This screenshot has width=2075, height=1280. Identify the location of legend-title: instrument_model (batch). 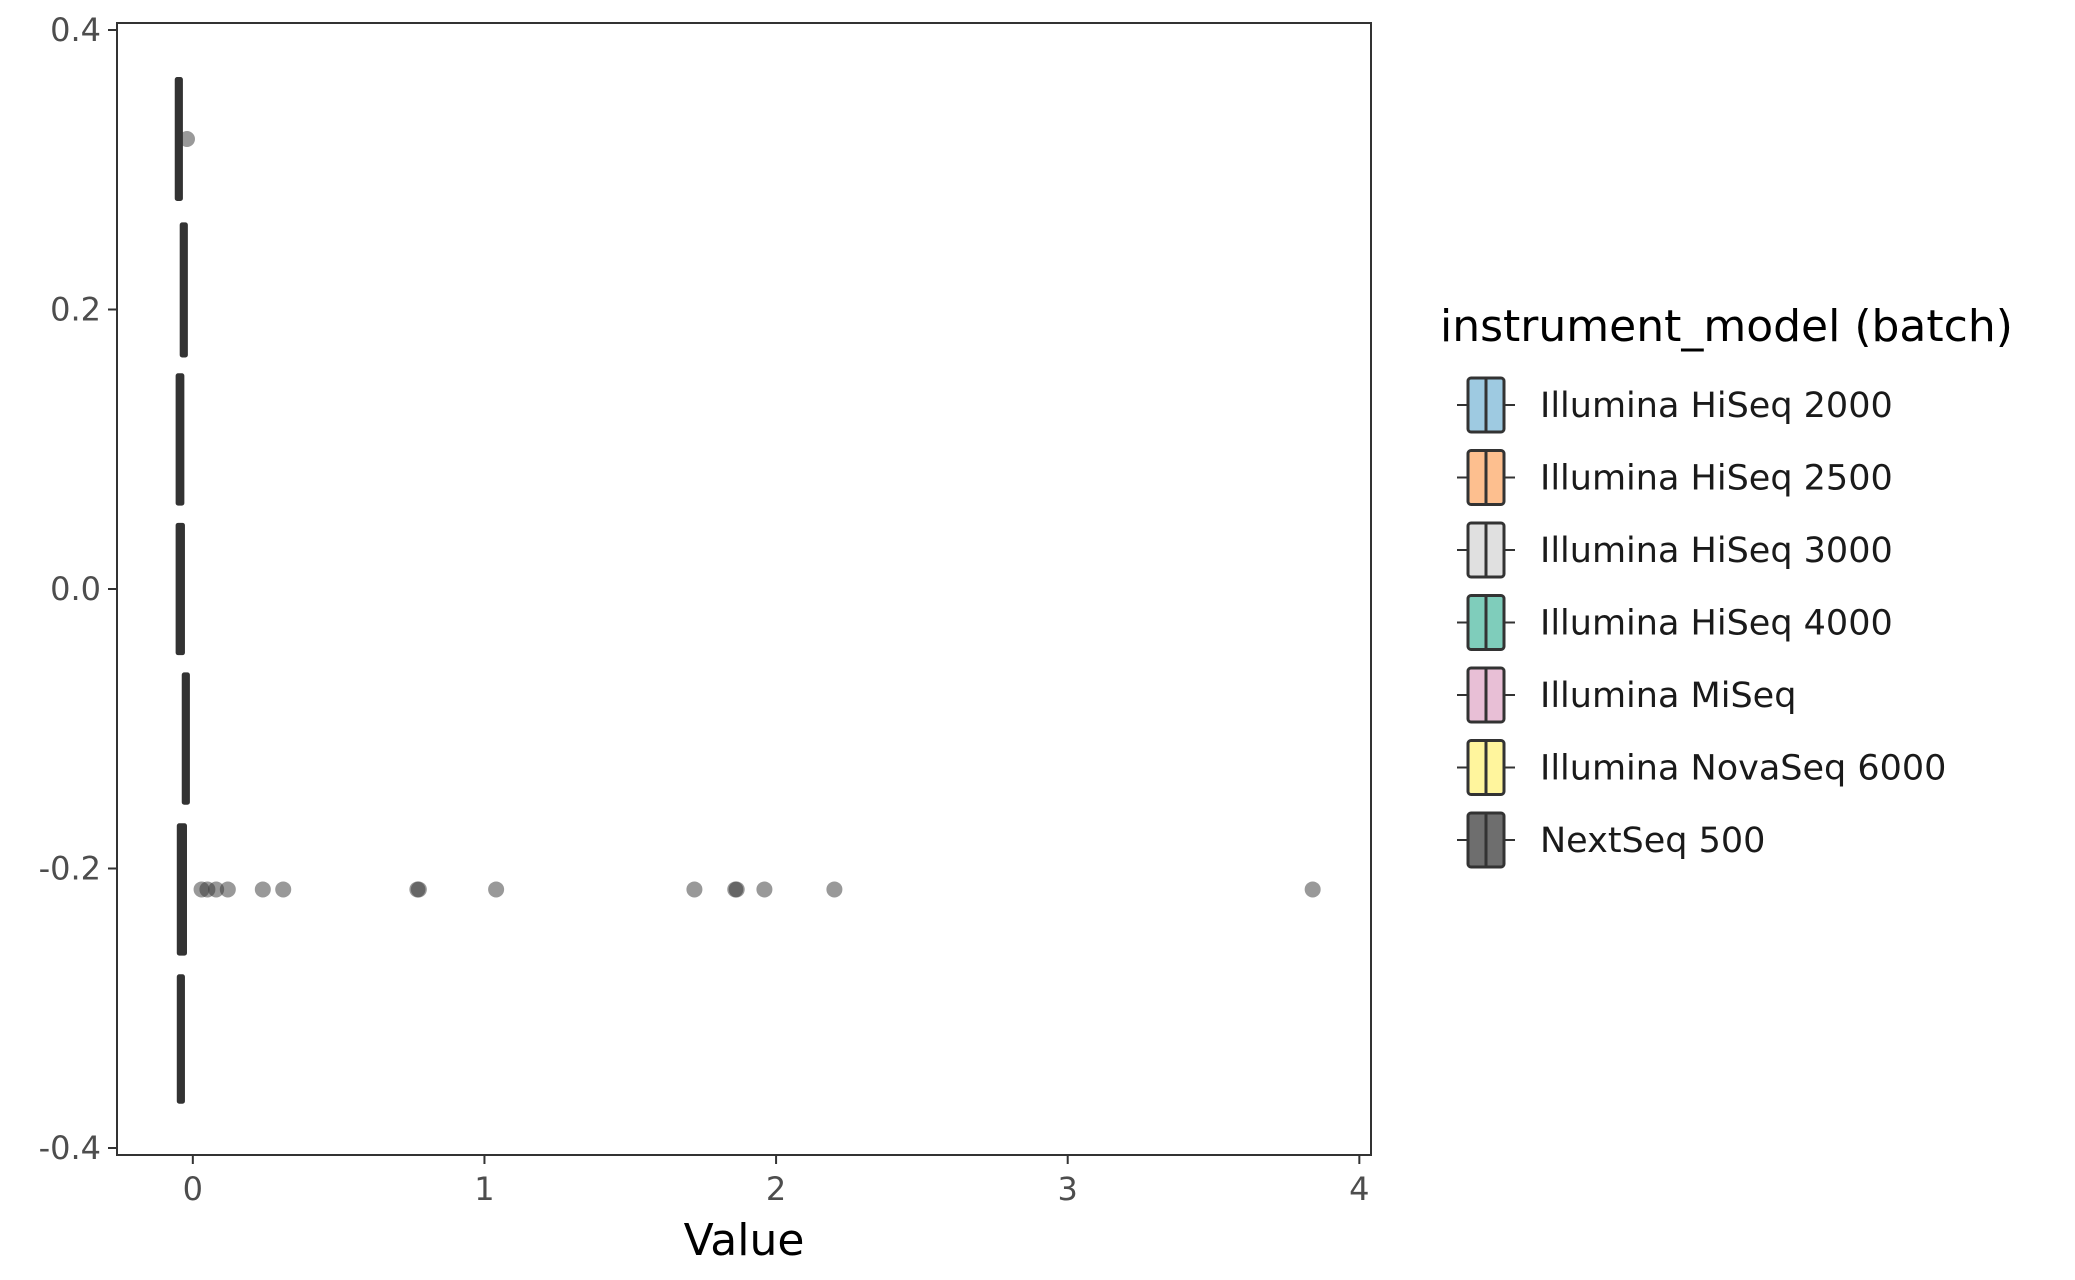
(1726, 326).